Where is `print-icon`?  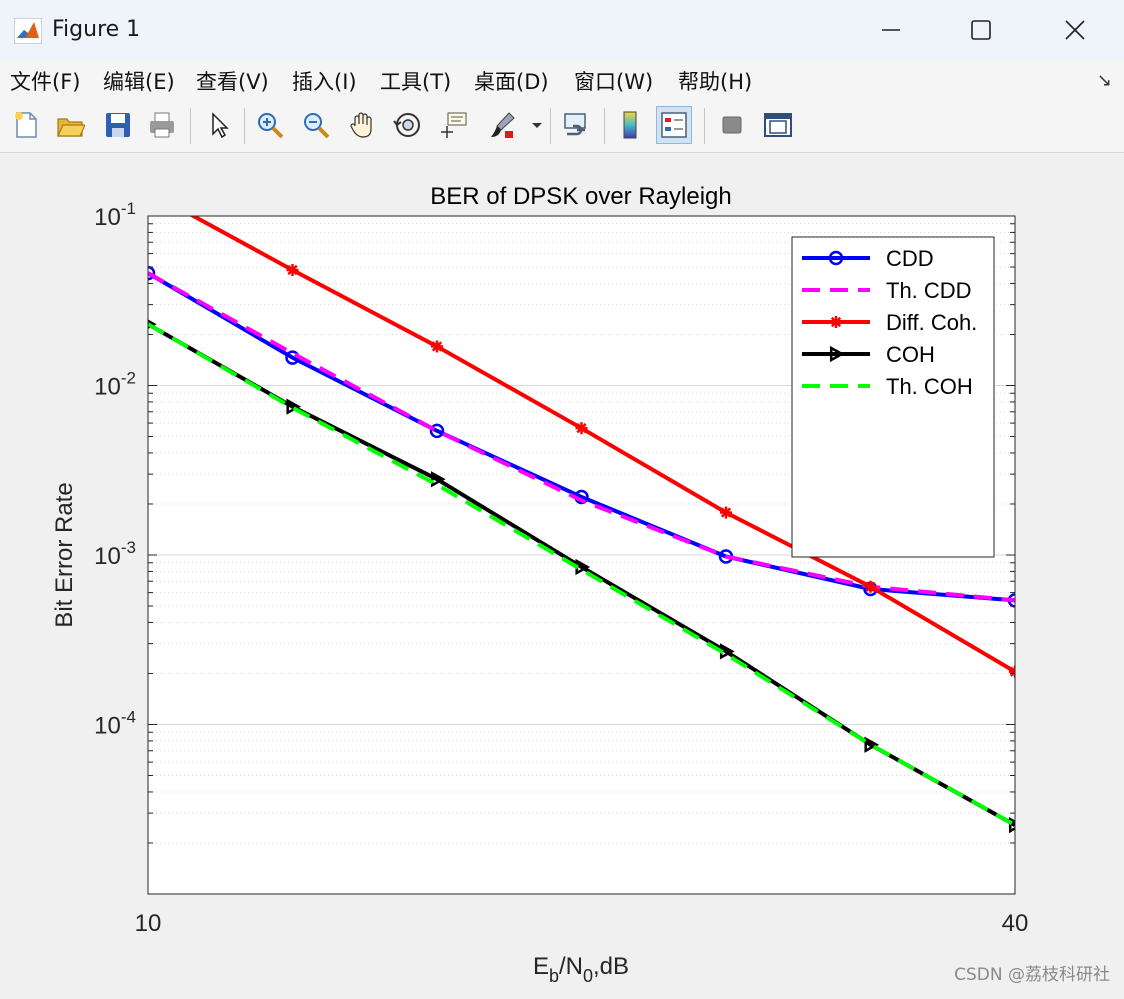 print-icon is located at coordinates (162, 125).